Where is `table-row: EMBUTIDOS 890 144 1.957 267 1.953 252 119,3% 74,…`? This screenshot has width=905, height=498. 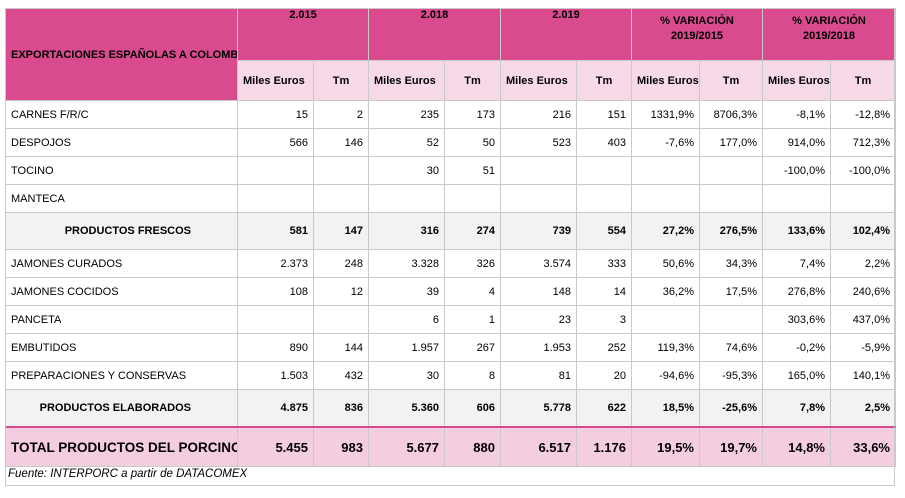
table-row: EMBUTIDOS 890 144 1.957 267 1.953 252 119,3% 74,… is located at coordinates (450, 347).